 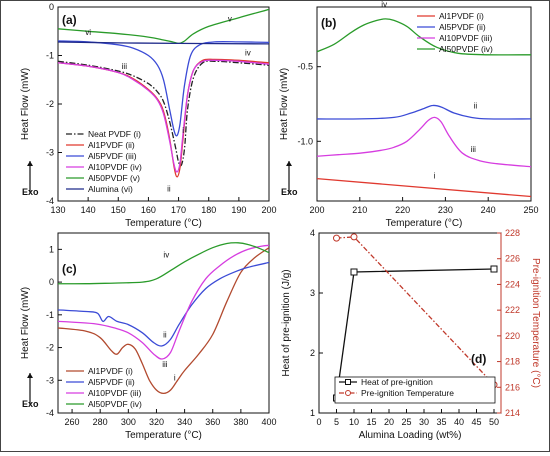 I want to click on y-tick-label: 1, so click(x=312, y=413).